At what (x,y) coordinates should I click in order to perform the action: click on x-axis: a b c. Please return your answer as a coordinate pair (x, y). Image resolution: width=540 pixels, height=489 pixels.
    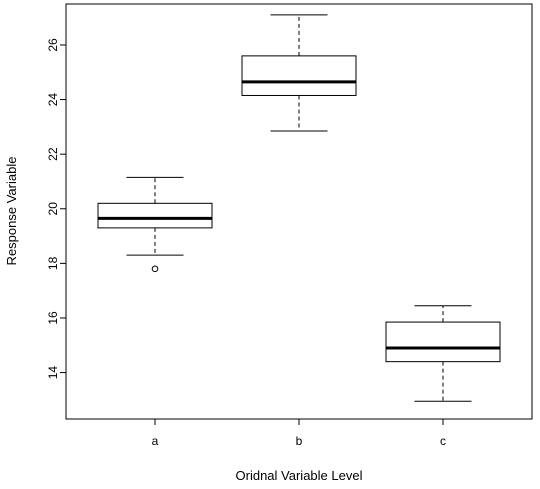
    Looking at the image, I should click on (299, 433).